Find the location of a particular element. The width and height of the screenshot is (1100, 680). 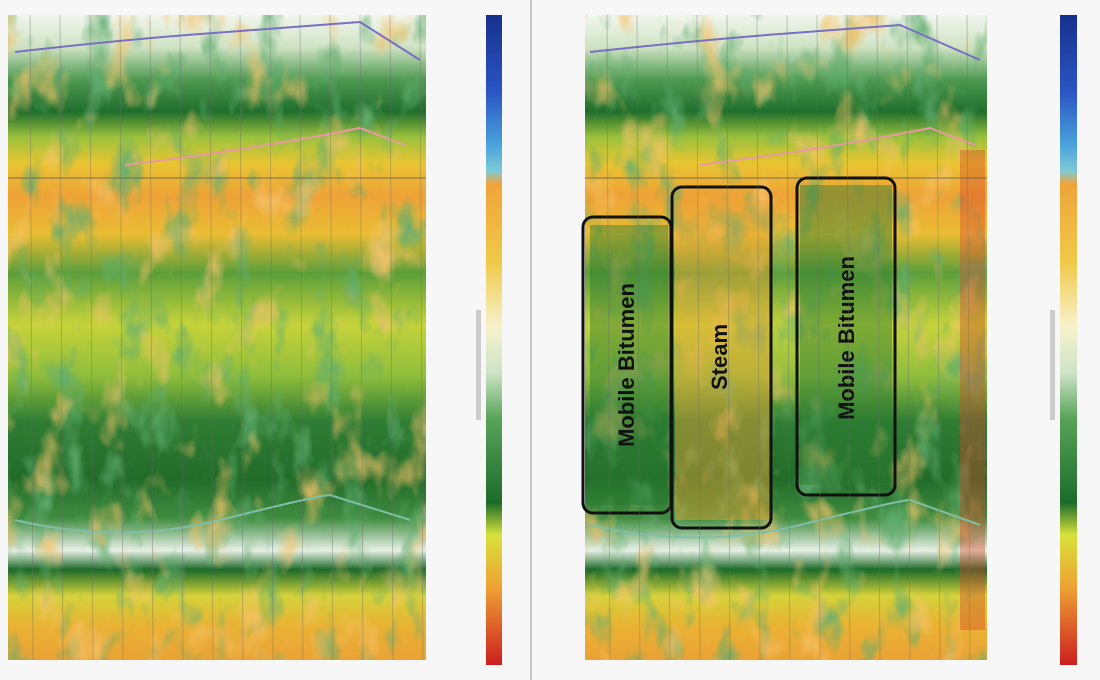

annotation-label: Steam is located at coordinates (719, 357).